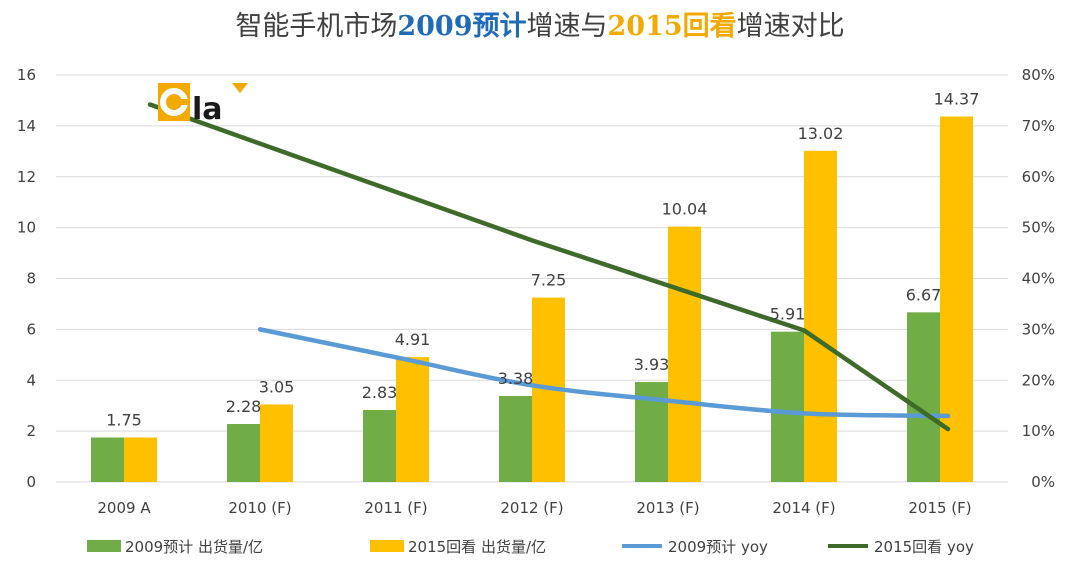 Image resolution: width=1080 pixels, height=576 pixels. I want to click on legend-label: 2015回看 出货量/亿, so click(477, 547).